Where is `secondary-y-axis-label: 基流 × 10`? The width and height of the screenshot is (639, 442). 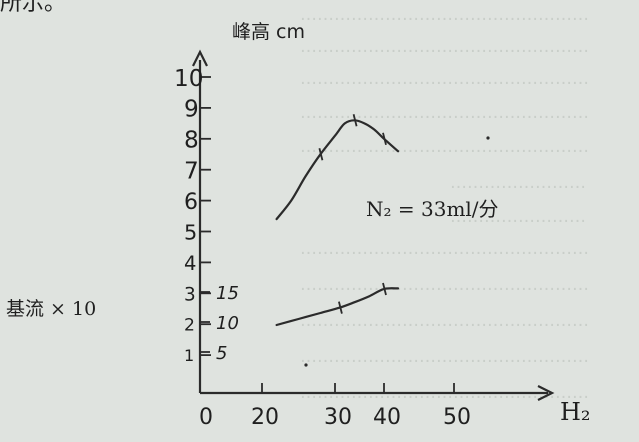 secondary-y-axis-label: 基流 × 10 is located at coordinates (51, 309).